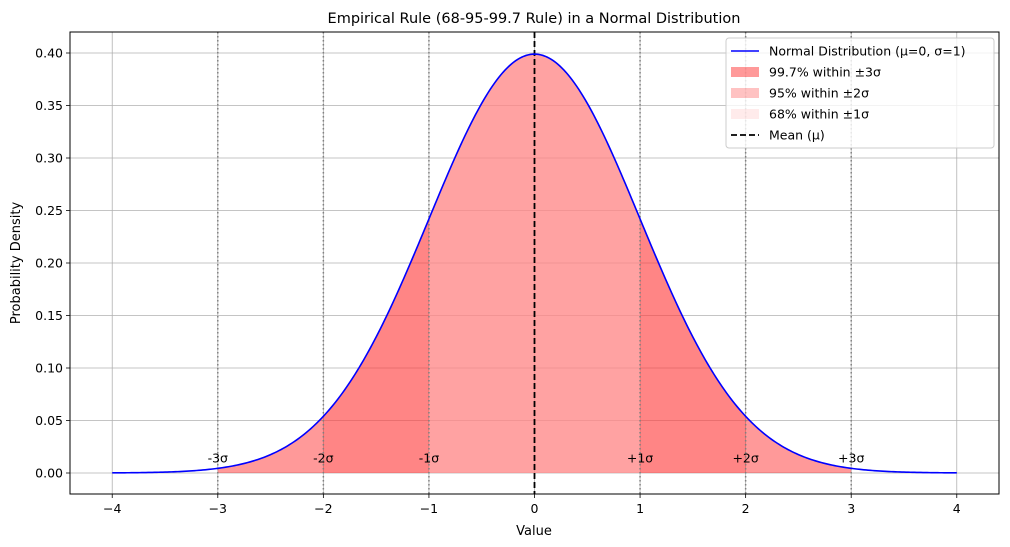 This screenshot has width=1010, height=547. What do you see at coordinates (49, 368) in the screenshot?
I see `y-tick-label-2: 0.10` at bounding box center [49, 368].